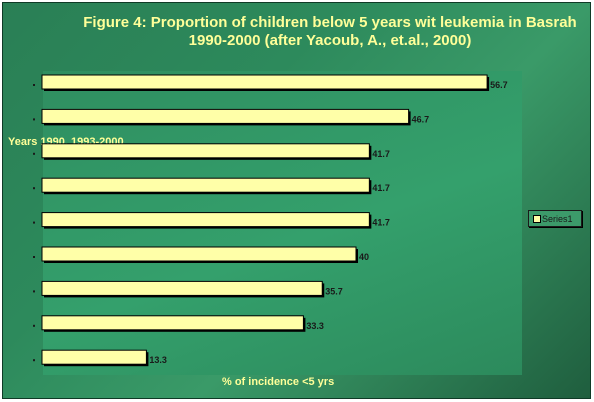 The image size is (594, 402). What do you see at coordinates (557, 219) in the screenshot?
I see `legend-label: Series1` at bounding box center [557, 219].